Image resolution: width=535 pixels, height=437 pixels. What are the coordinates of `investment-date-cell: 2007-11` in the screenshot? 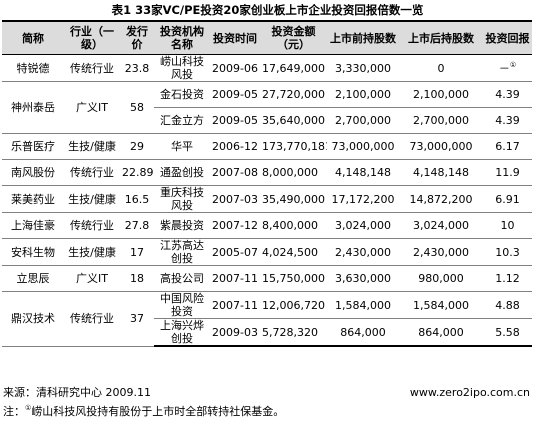 It's located at (235, 305).